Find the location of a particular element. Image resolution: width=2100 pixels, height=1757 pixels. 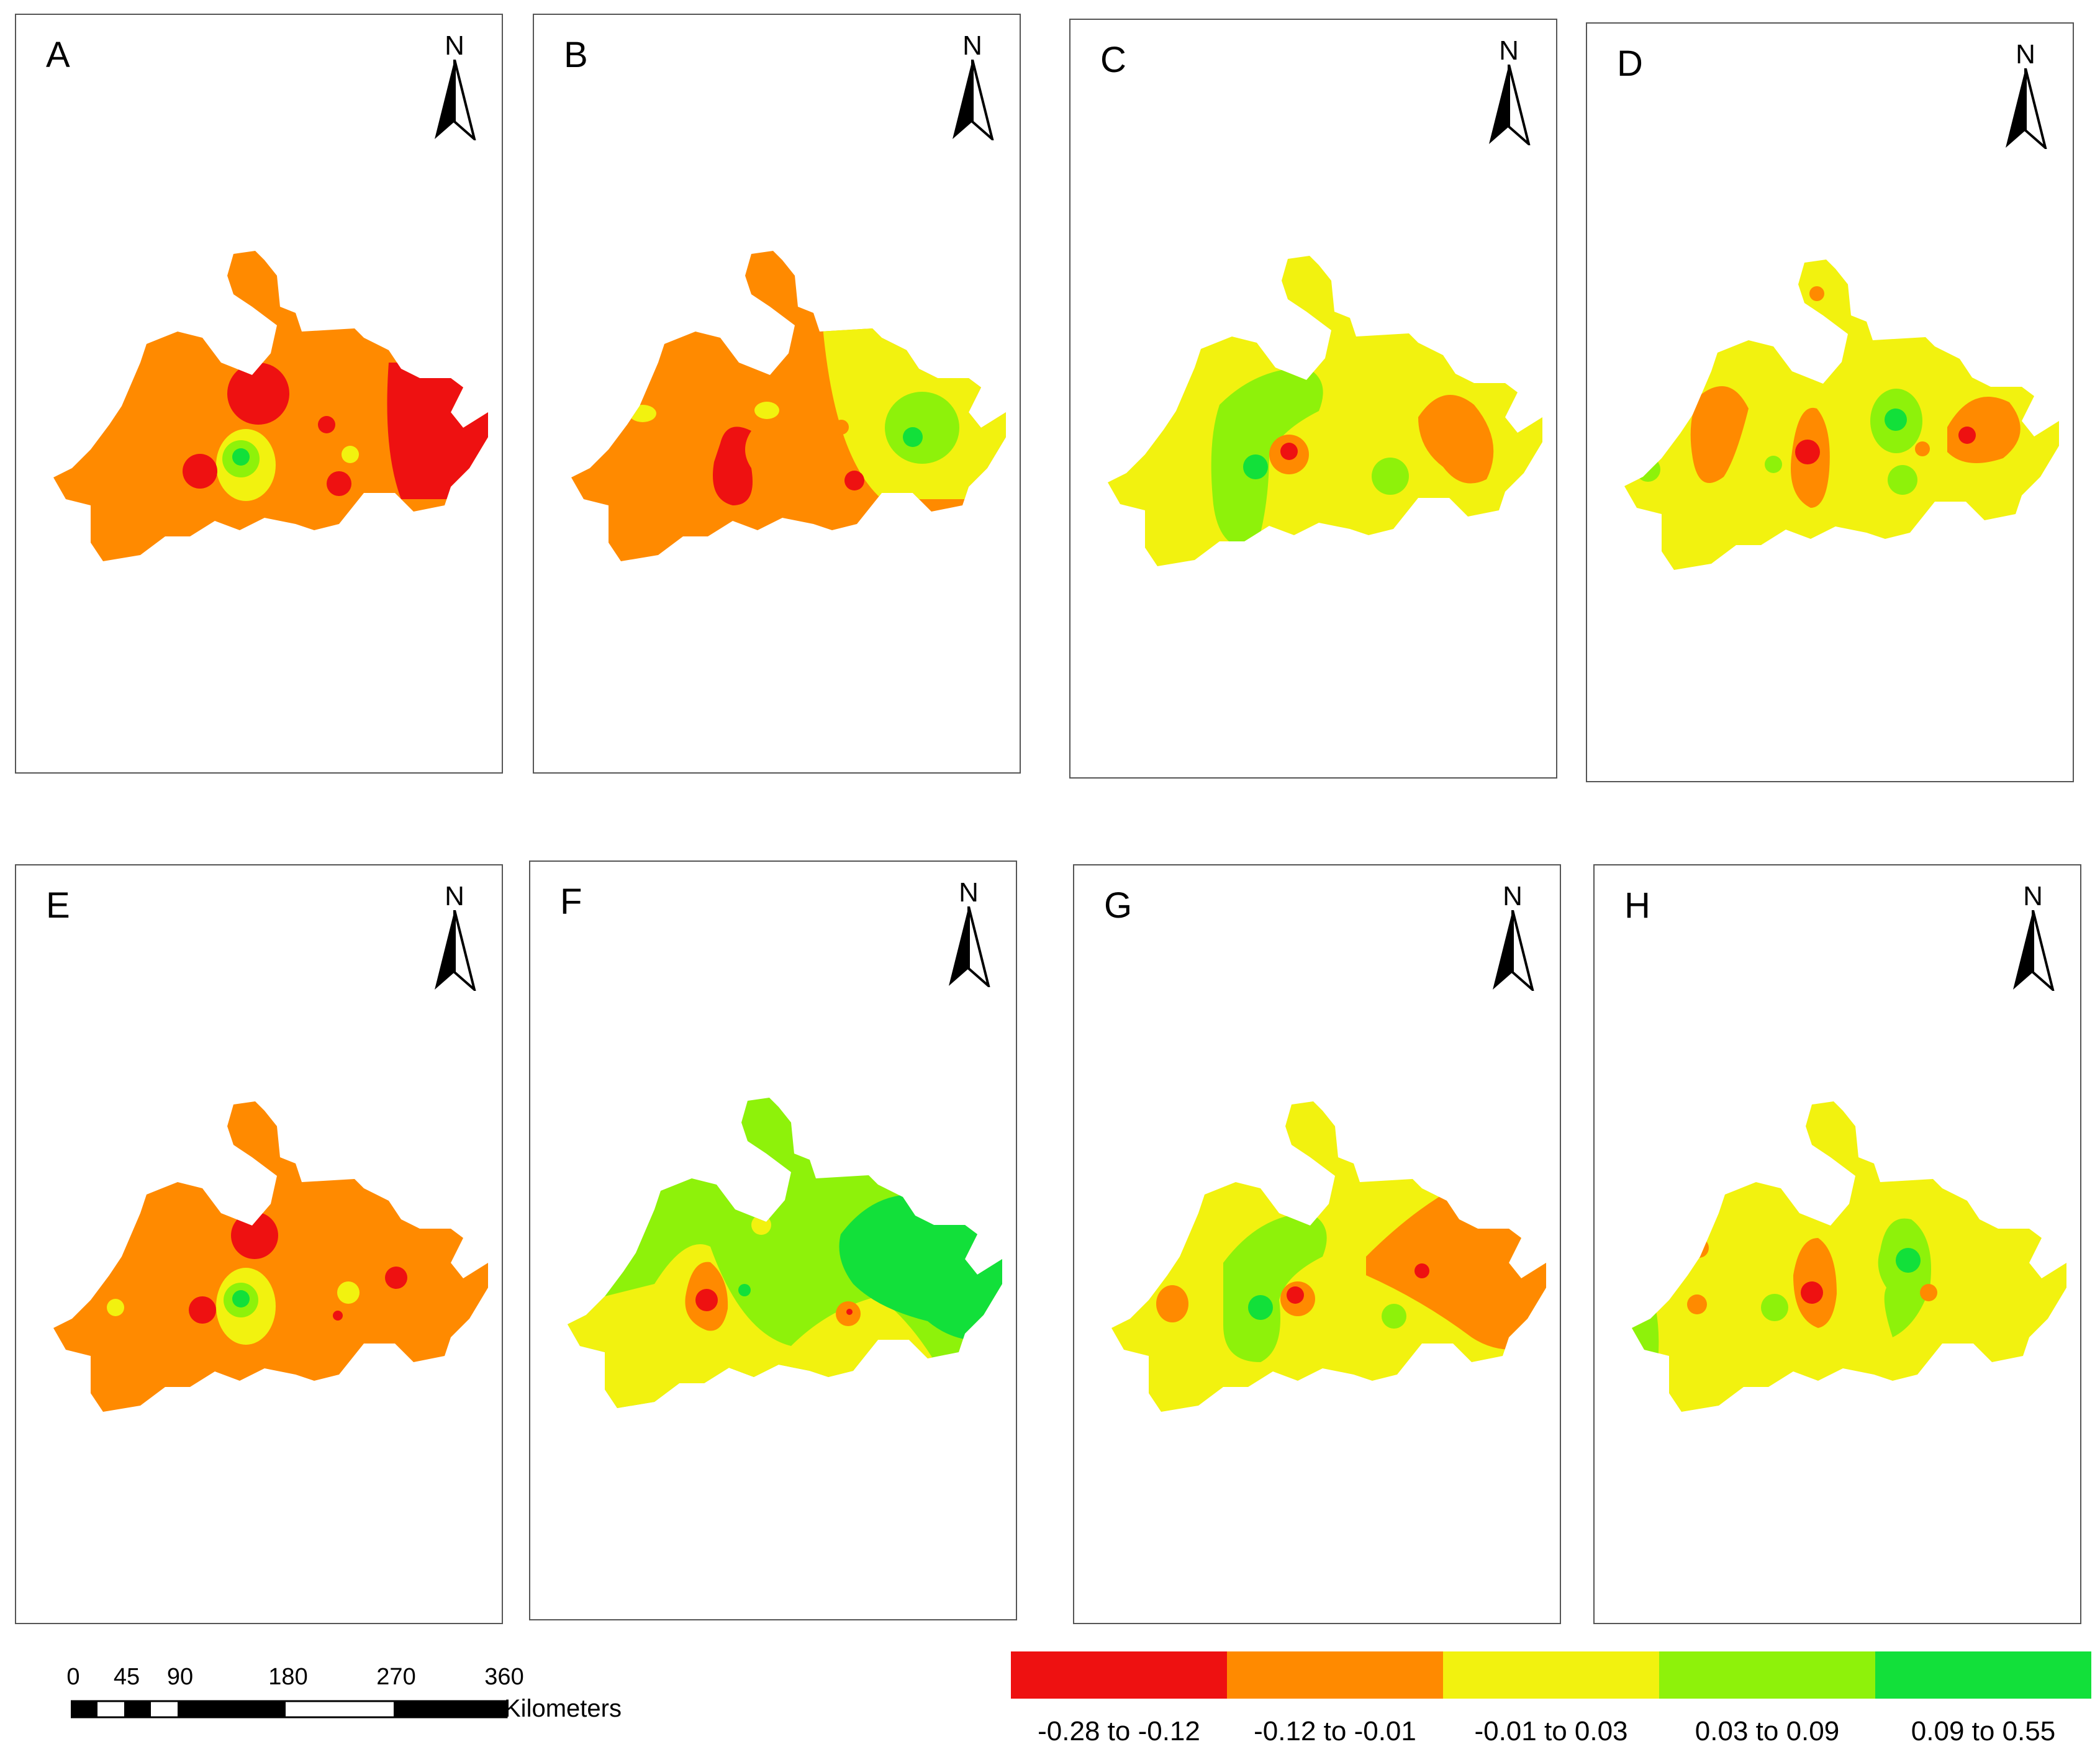

map-a is located at coordinates (270, 406).